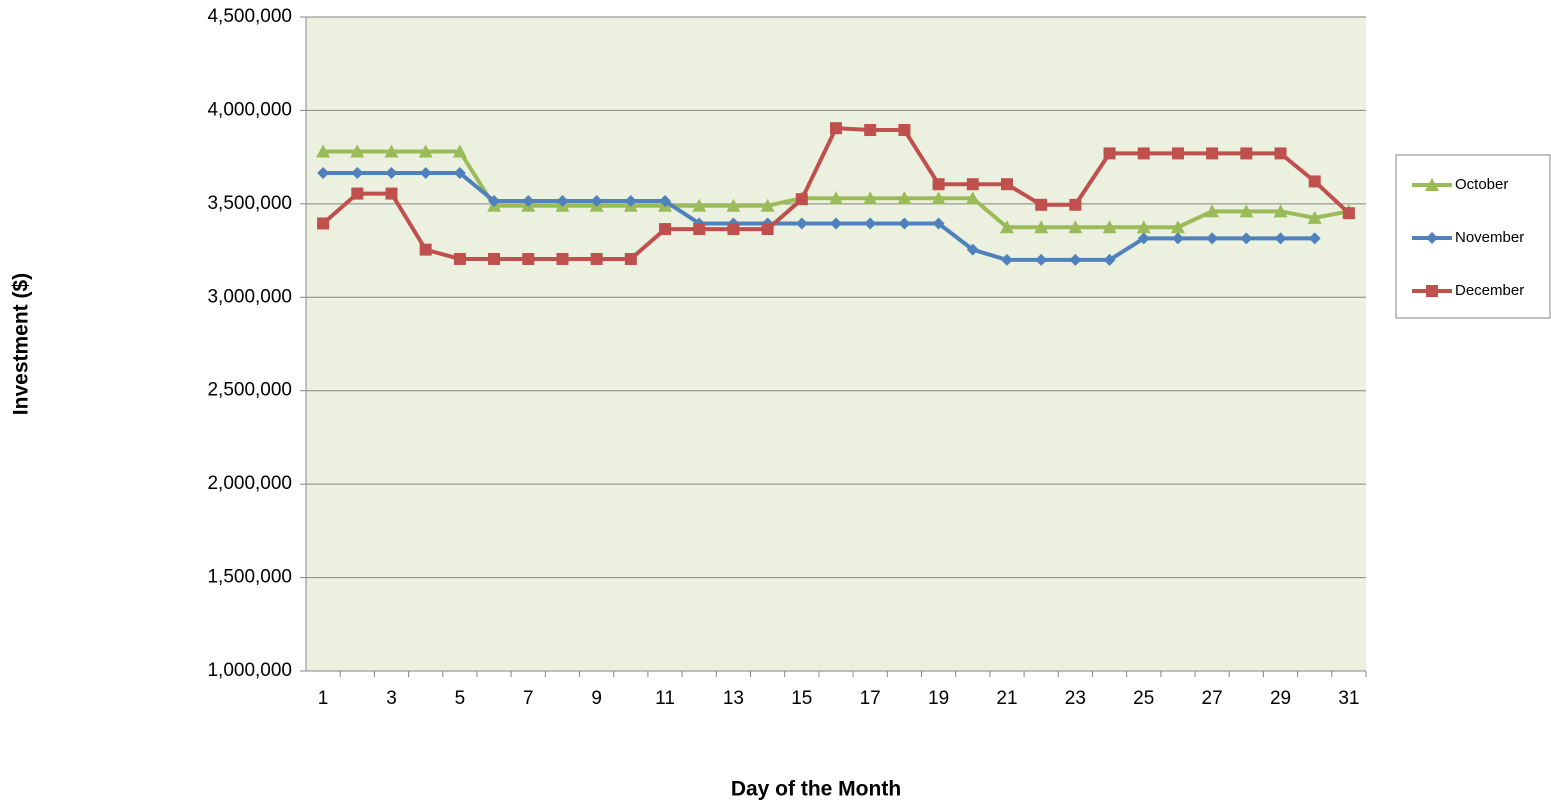 This screenshot has width=1551, height=810. Describe the element at coordinates (1489, 290) in the screenshot. I see `legend-label: December` at that location.